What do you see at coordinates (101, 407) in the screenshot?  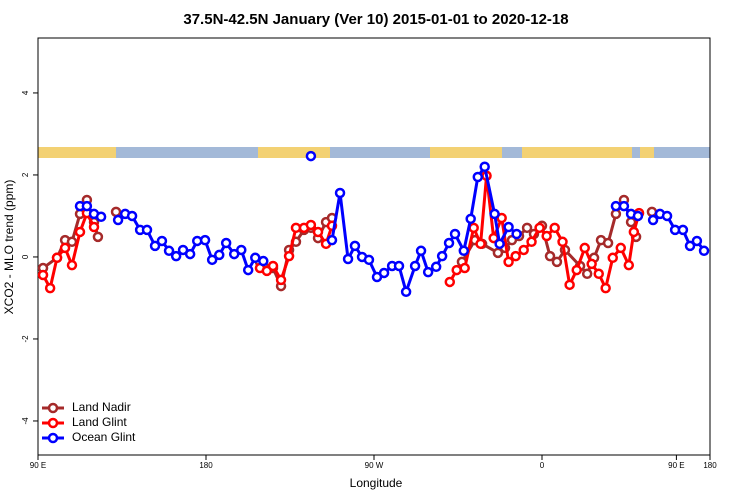 I see `legend-label: Land Nadir` at bounding box center [101, 407].